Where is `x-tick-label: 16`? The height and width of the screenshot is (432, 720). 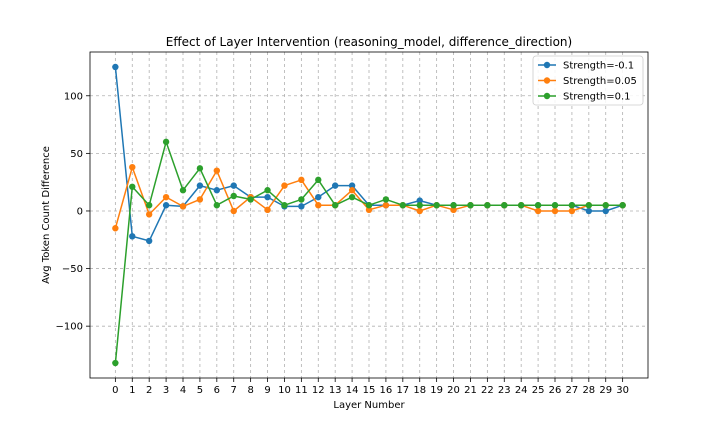 x-tick-label: 16 is located at coordinates (386, 390).